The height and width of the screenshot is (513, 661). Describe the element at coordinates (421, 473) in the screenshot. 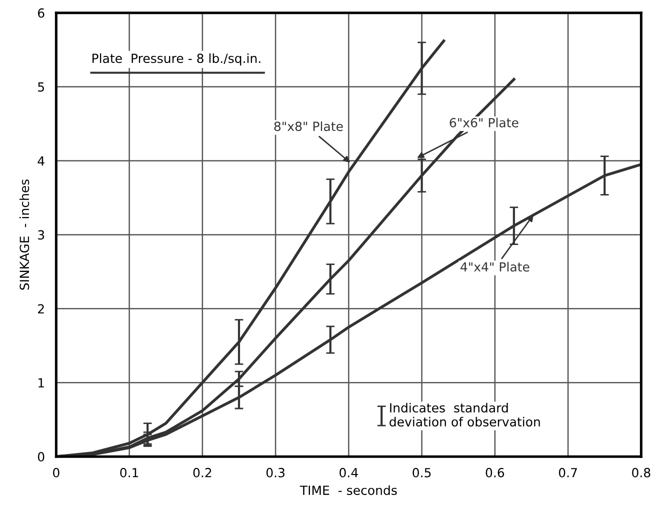

I see `x-tick-label: 0.5` at that location.